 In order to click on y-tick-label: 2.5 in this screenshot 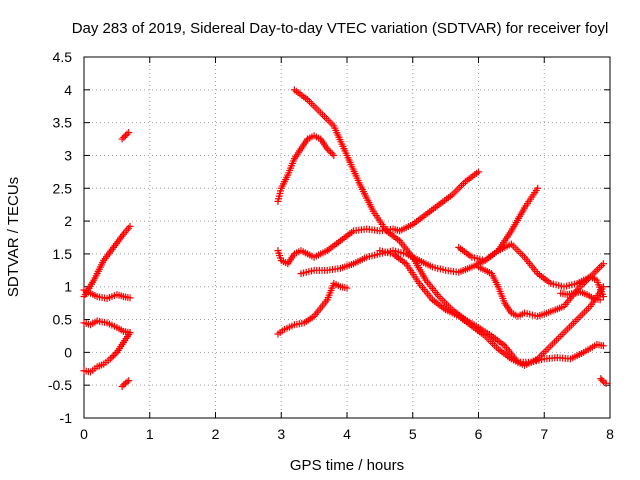, I will do `click(63, 188)`.